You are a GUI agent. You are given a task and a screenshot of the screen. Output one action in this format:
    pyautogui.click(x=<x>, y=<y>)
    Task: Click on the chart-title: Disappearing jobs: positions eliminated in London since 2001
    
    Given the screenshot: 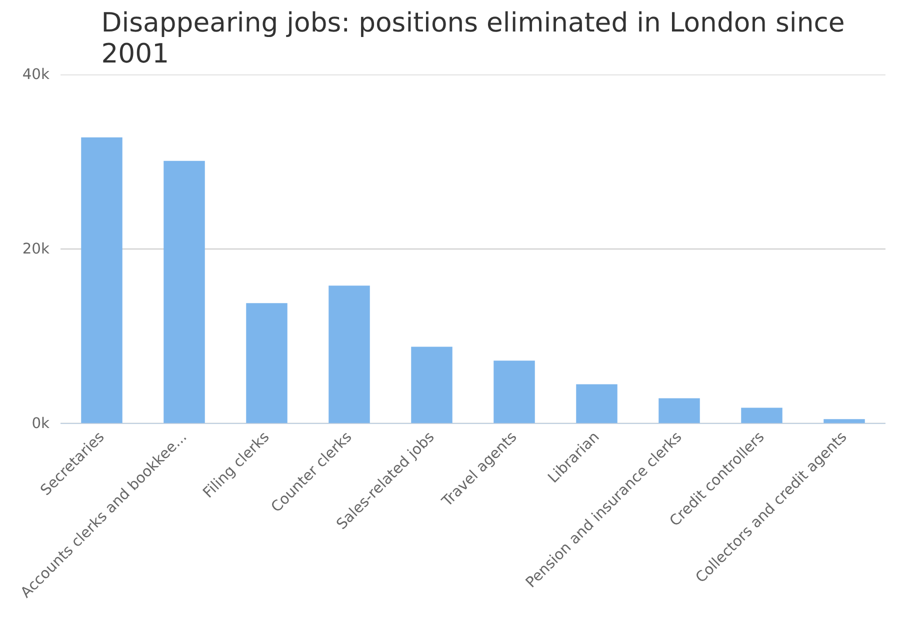 What is the action you would take?
    pyautogui.click(x=473, y=39)
    